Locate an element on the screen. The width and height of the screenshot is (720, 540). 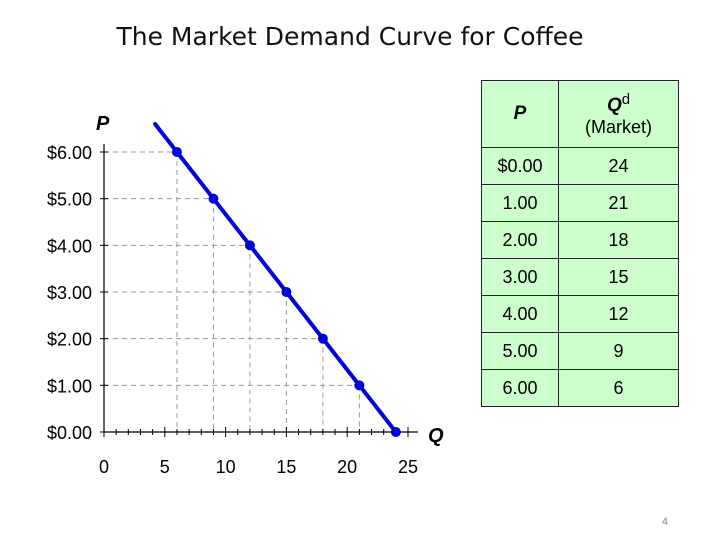
page-number: 4 is located at coordinates (664, 522).